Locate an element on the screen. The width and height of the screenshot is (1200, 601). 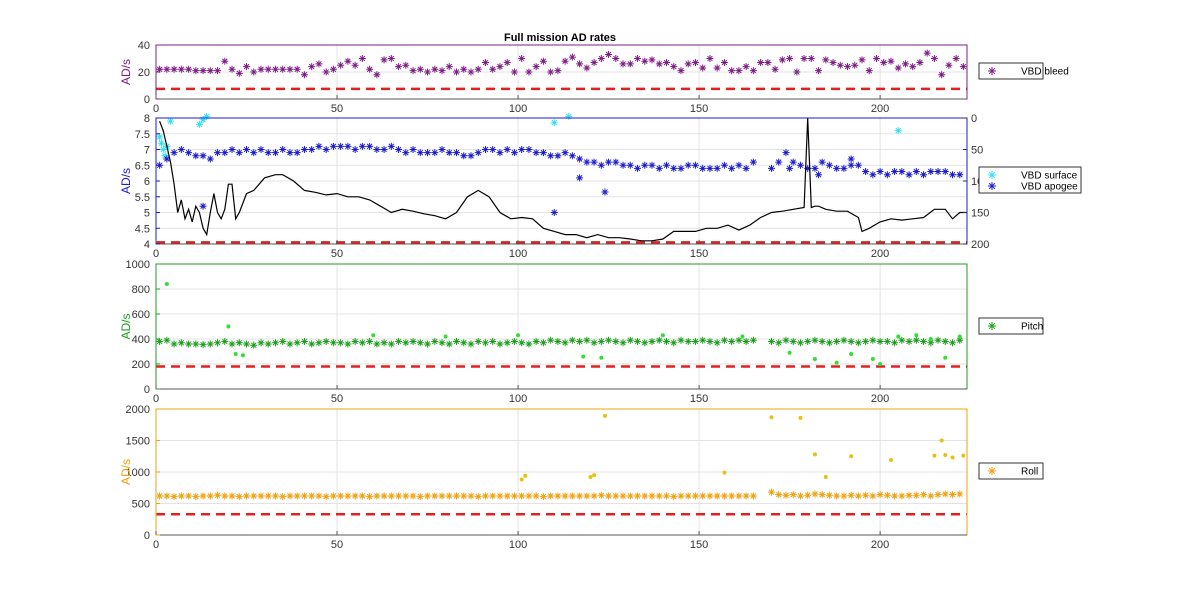
x-tick-label: 150 is located at coordinates (699, 399).